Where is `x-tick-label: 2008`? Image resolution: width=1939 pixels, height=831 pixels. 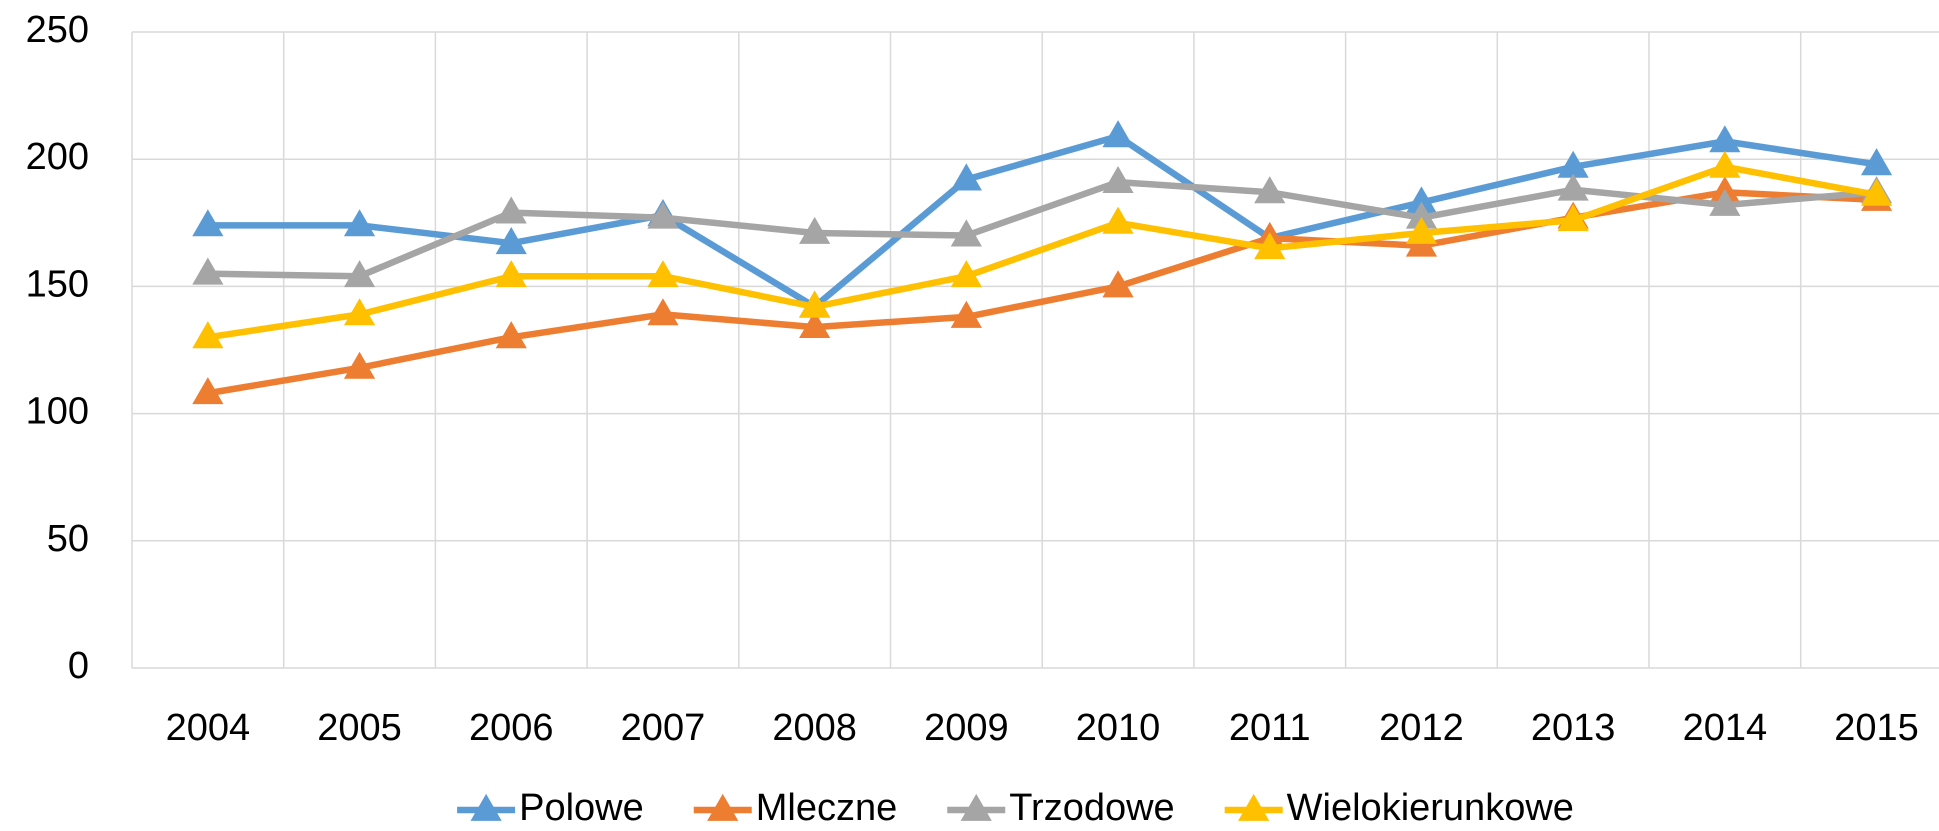
x-tick-label: 2008 is located at coordinates (814, 728).